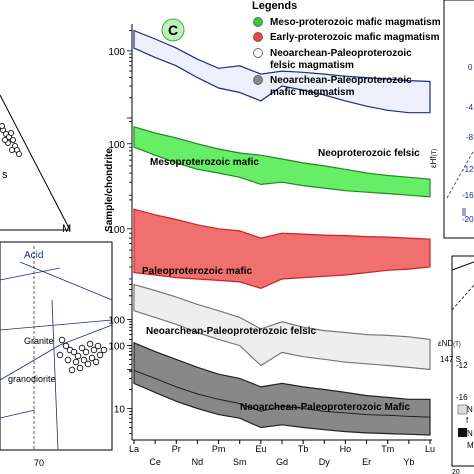 The height and width of the screenshot is (474, 474). Describe the element at coordinates (470, 107) in the screenshot. I see `hf-tick-m4: -4` at that location.